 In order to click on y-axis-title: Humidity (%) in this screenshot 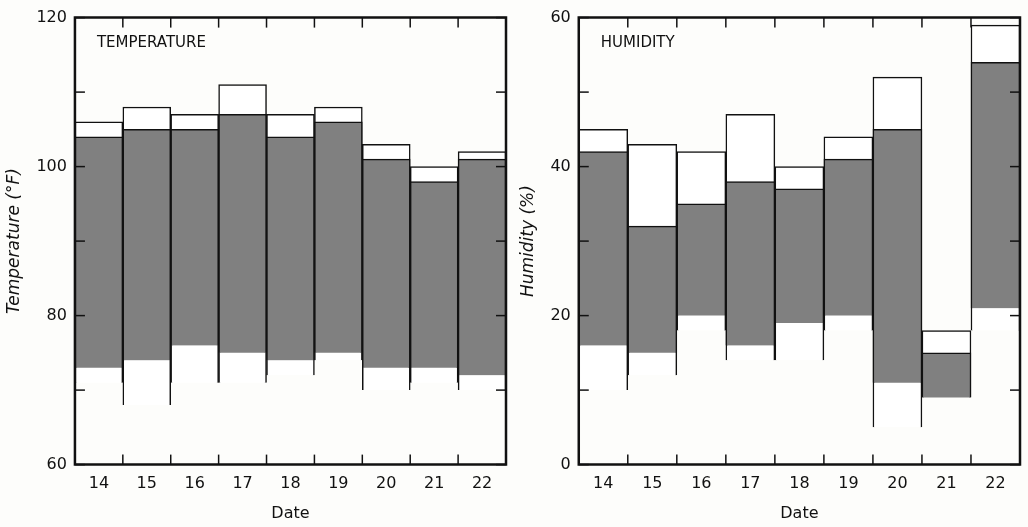, I will do `click(526, 241)`.